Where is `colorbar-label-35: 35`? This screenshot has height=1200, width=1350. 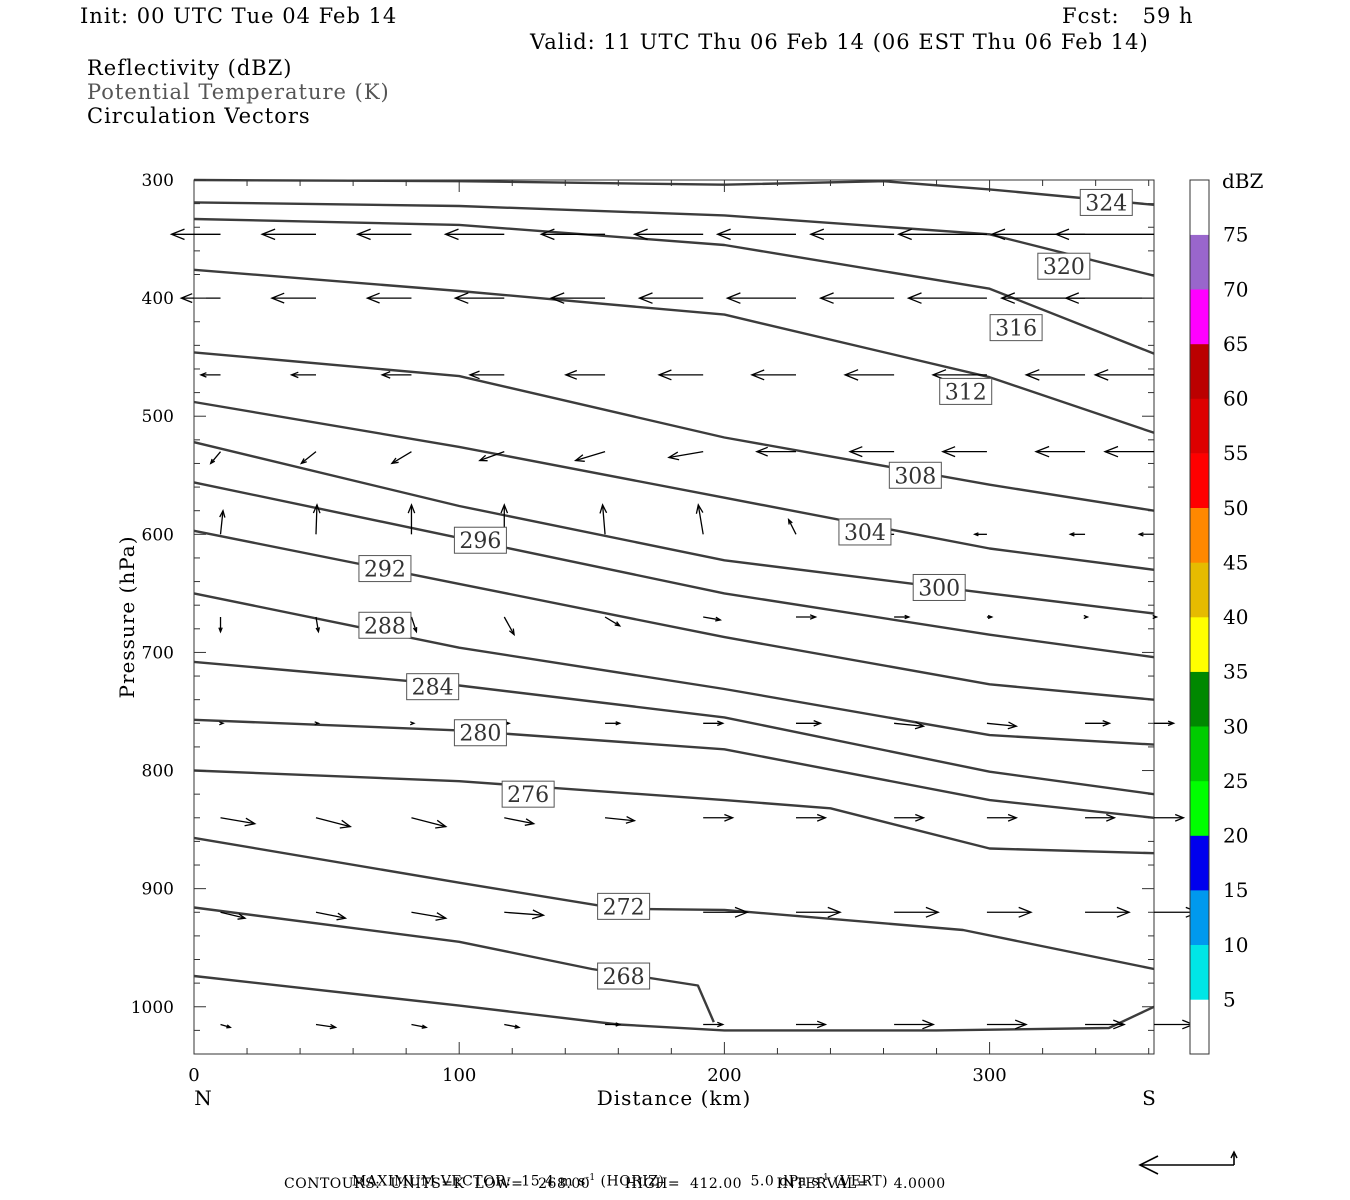
colorbar-label-35: 35 is located at coordinates (1235, 672).